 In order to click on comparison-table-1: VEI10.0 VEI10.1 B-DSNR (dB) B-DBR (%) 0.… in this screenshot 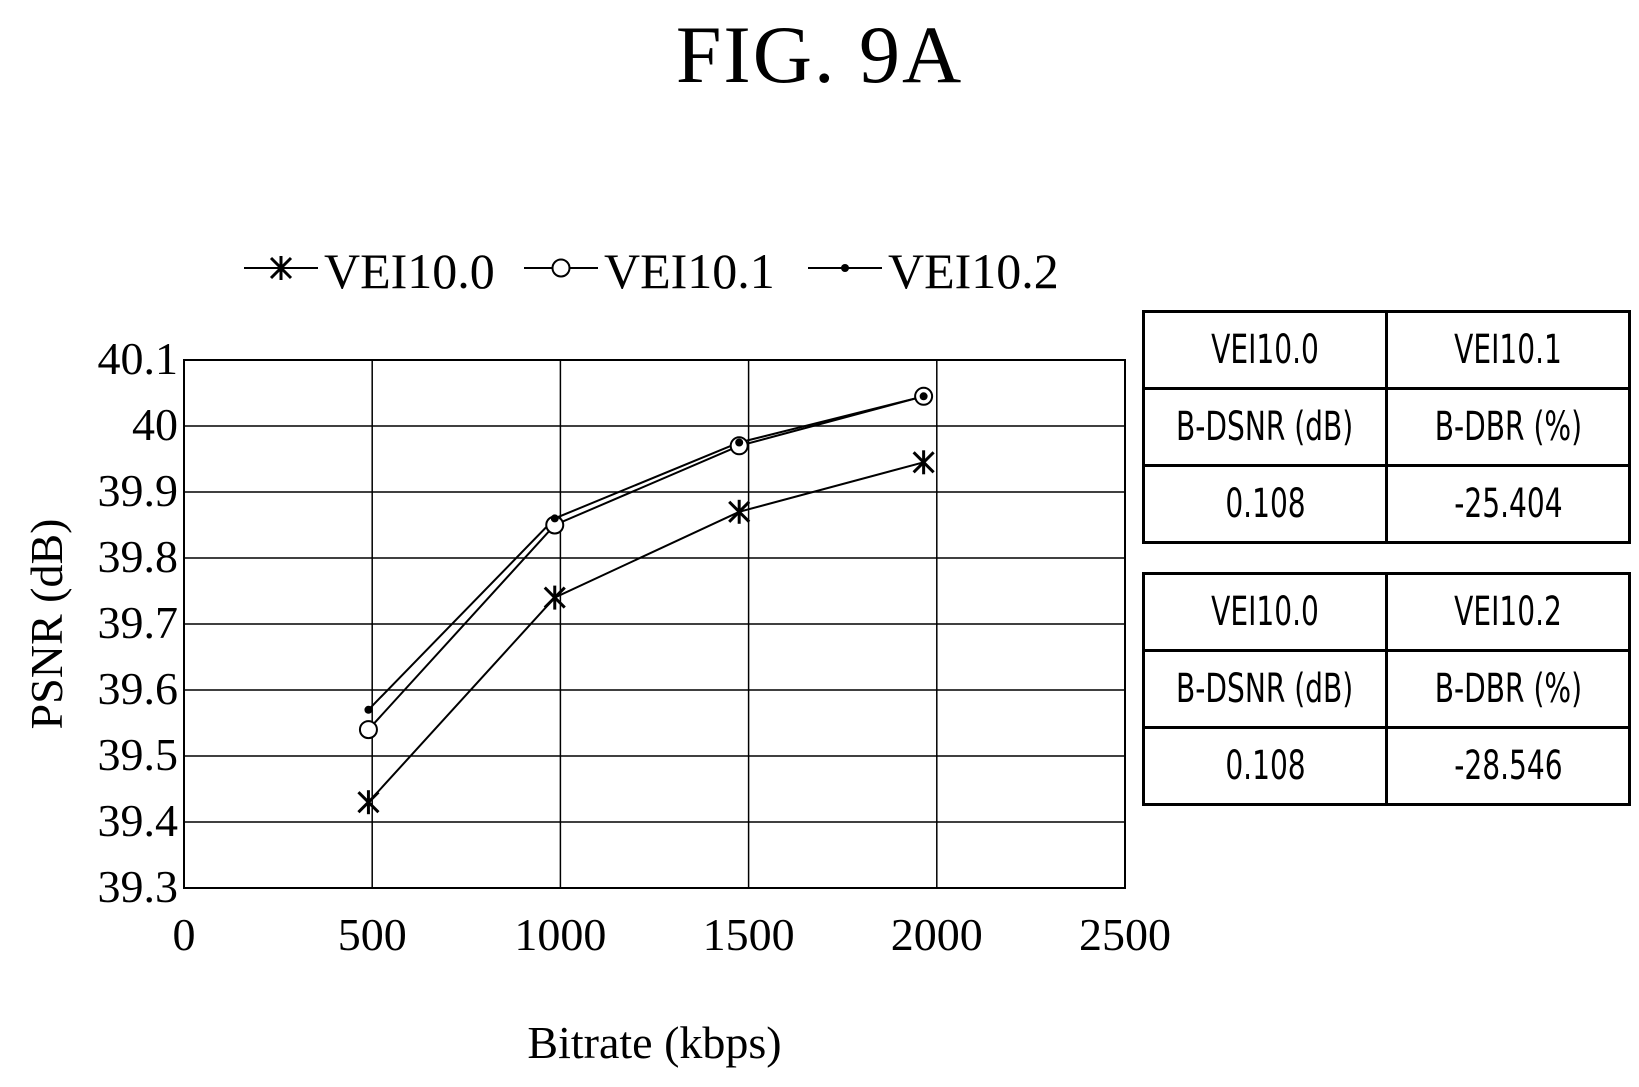, I will do `click(1386, 427)`.